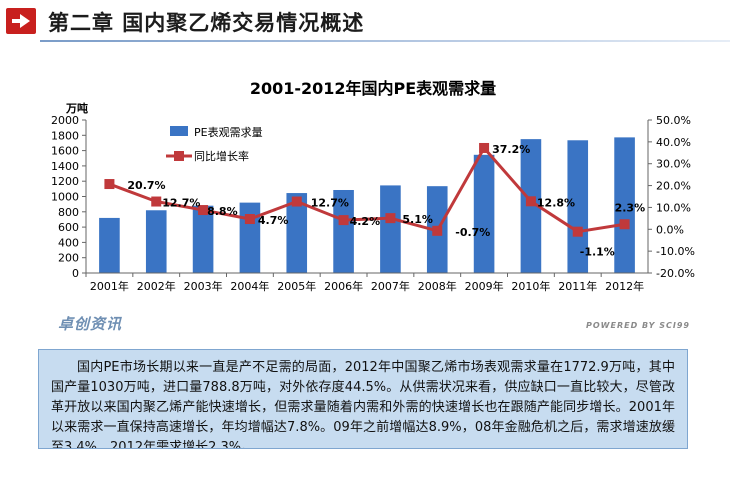 This screenshot has height=480, width=746. I want to click on x-tick-label: 2010年, so click(530, 286).